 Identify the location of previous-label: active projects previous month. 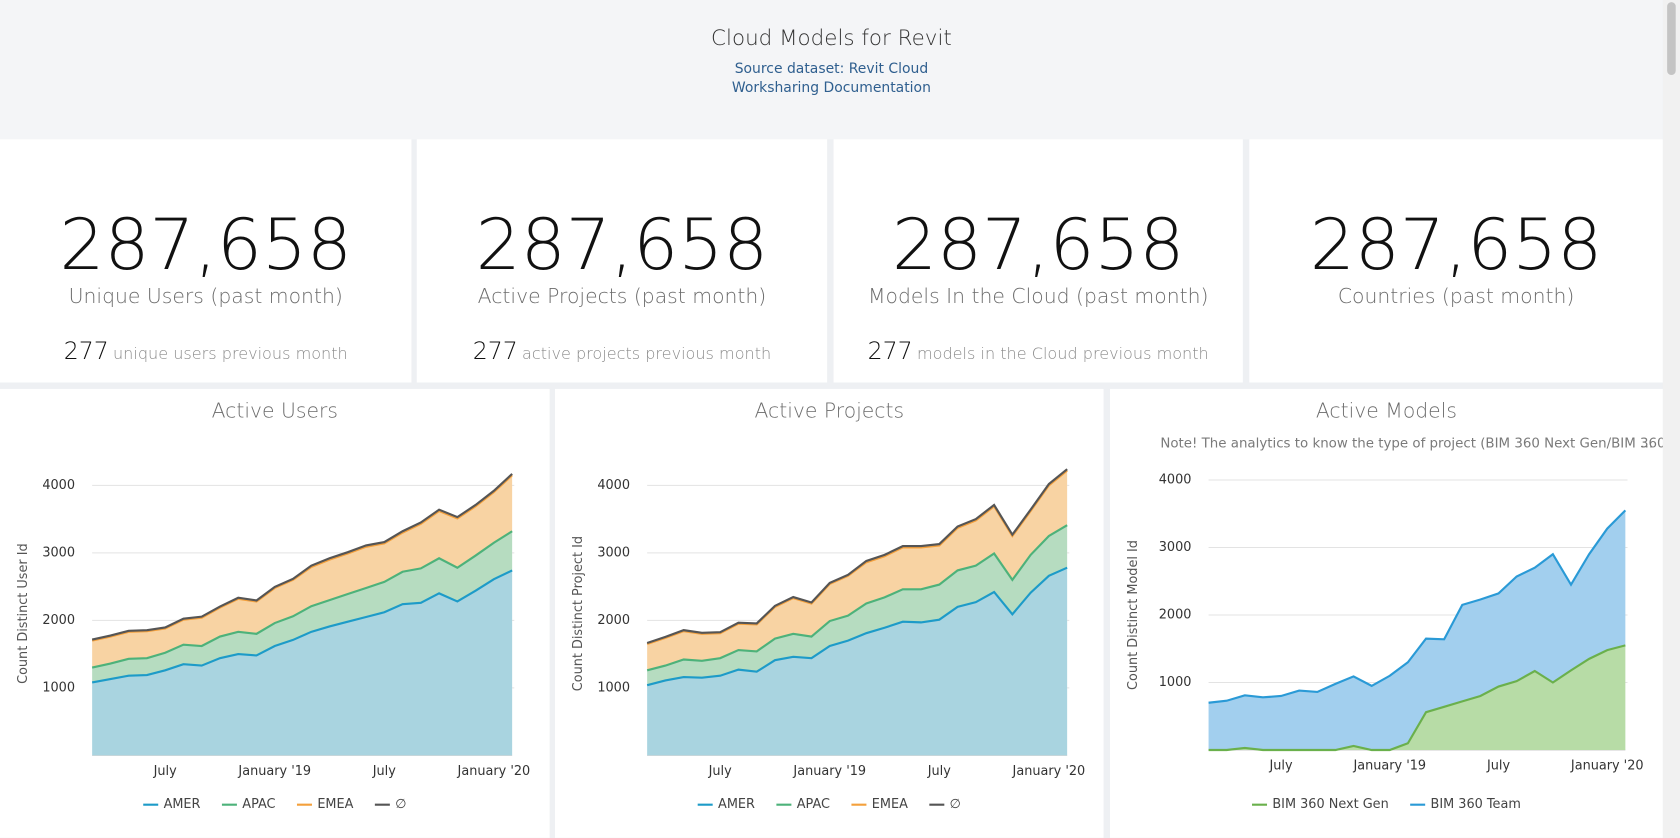
(647, 353).